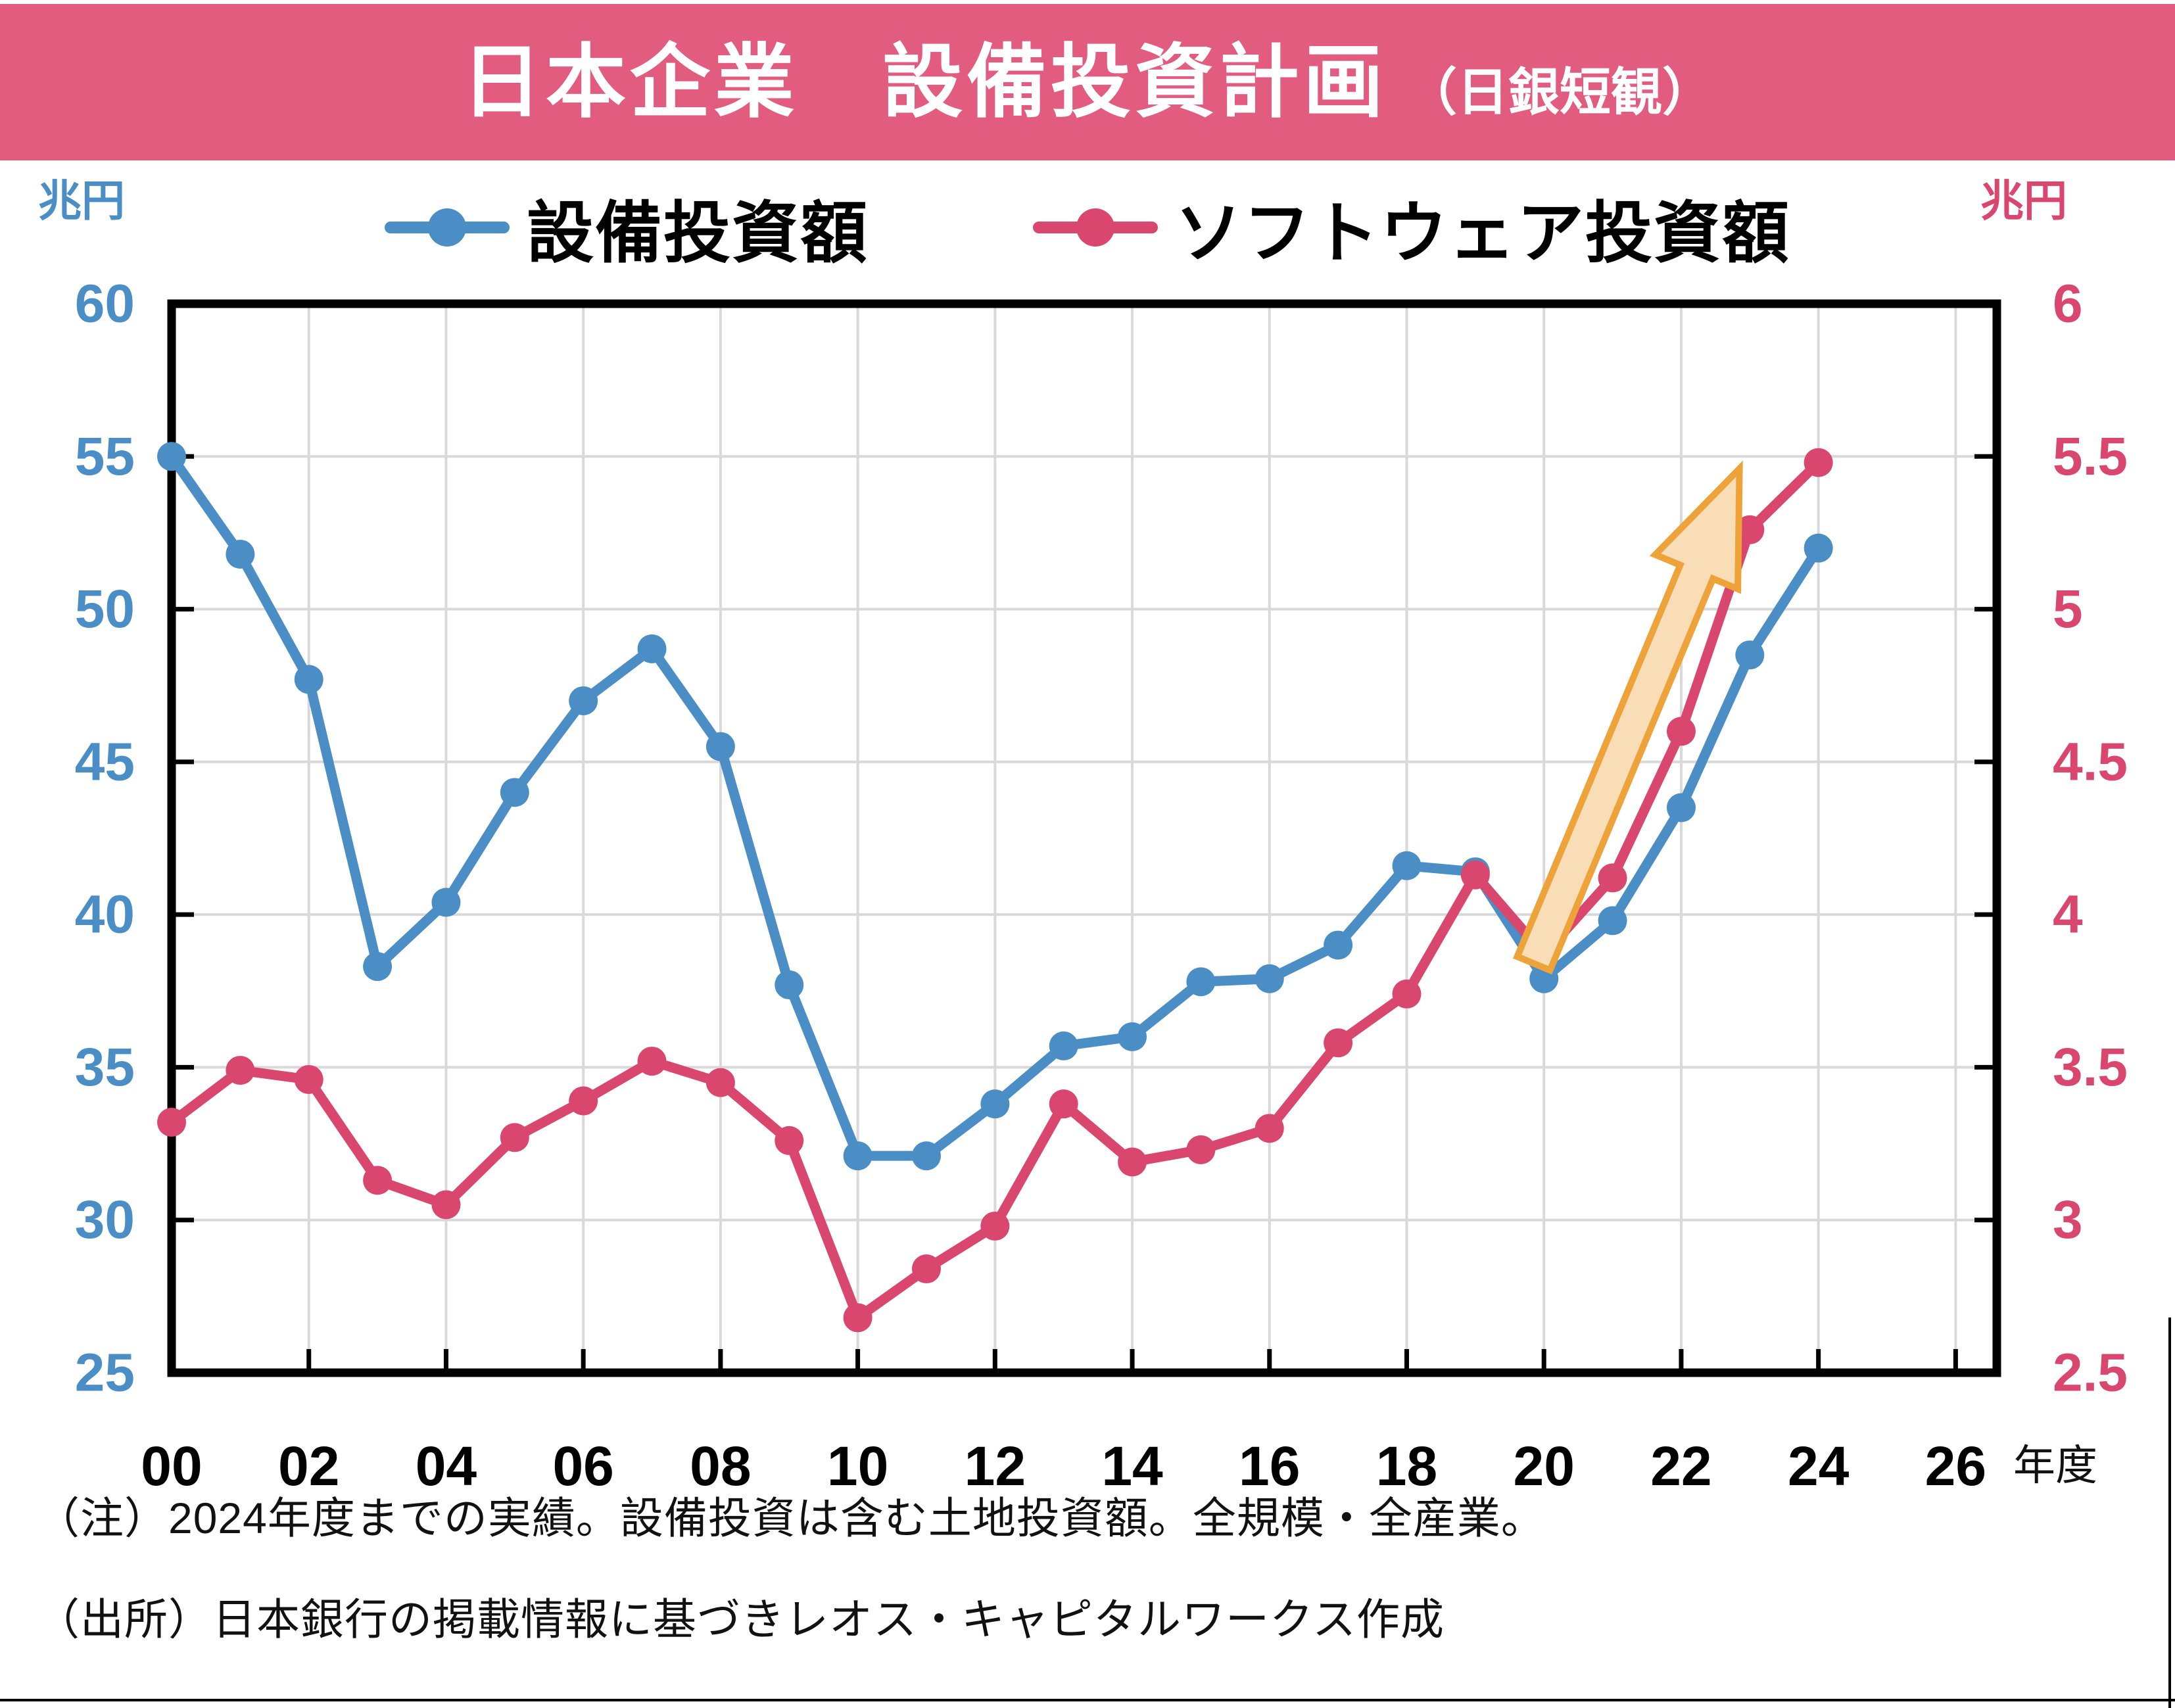  I want to click on right-axis-tick-label: 5, so click(2068, 609).